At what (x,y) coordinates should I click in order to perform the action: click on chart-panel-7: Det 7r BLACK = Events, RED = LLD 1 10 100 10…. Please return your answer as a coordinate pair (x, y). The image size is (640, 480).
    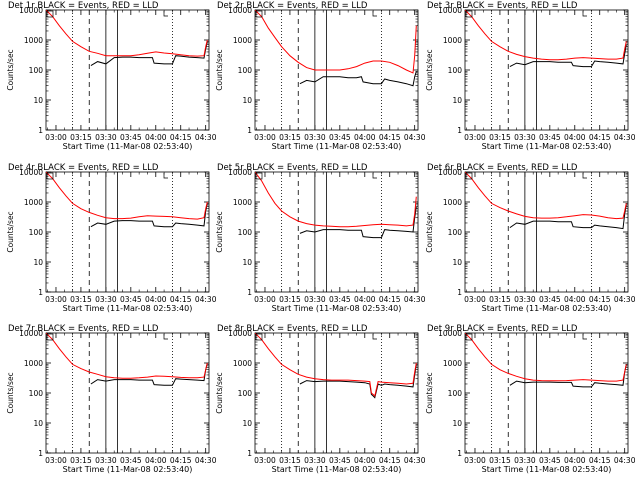
    Looking at the image, I should click on (111, 399).